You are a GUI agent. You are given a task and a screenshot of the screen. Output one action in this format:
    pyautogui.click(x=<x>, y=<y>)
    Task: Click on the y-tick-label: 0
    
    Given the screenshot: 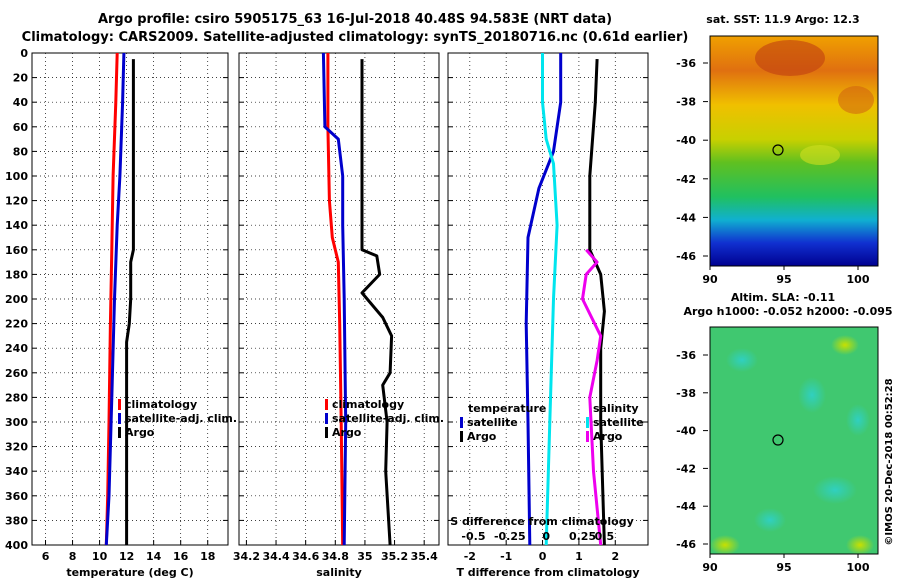 What is the action you would take?
    pyautogui.click(x=24, y=53)
    